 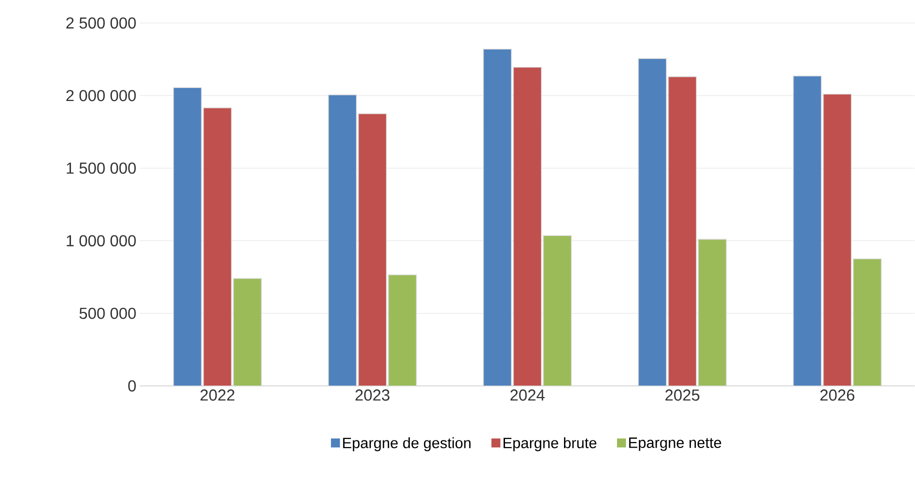 What do you see at coordinates (682, 395) in the screenshot?
I see `x-tick-label: 2025` at bounding box center [682, 395].